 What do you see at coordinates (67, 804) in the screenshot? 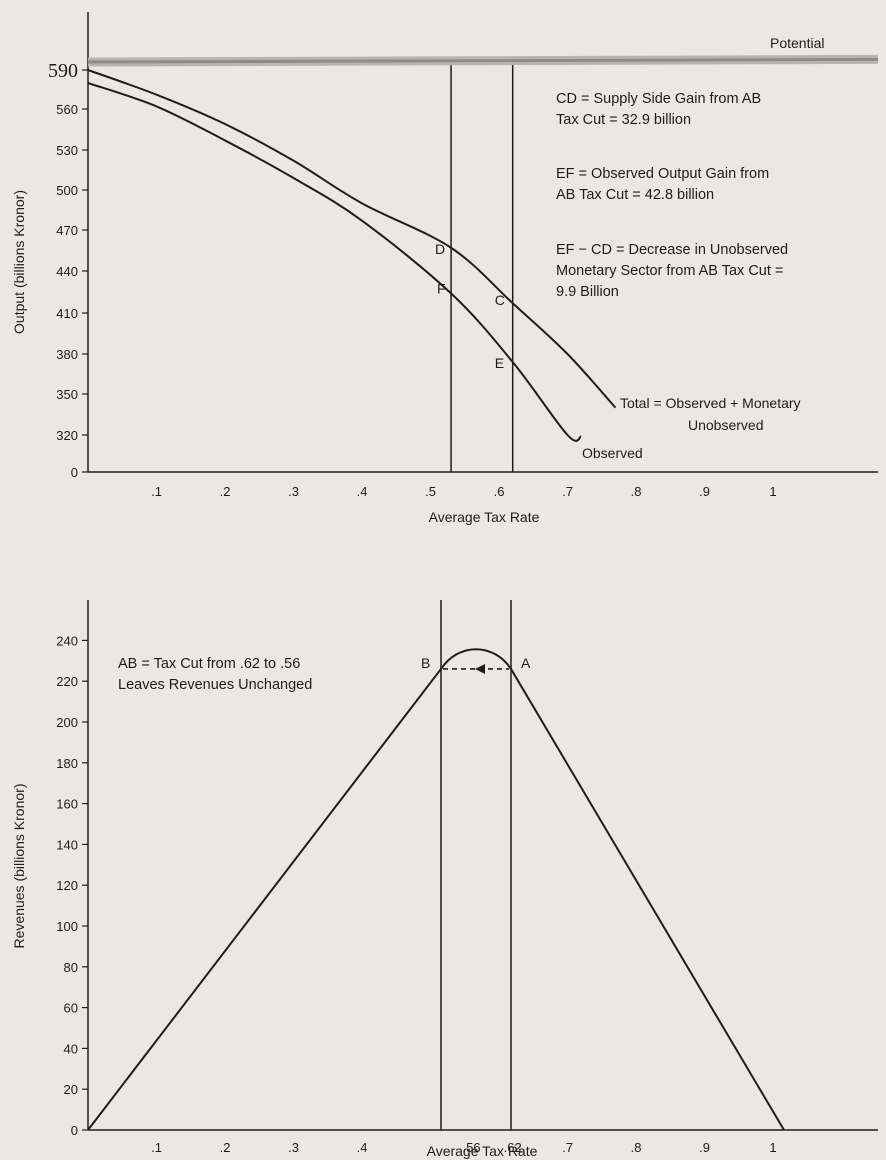
I see `revenue-y-tick-label: 160` at bounding box center [67, 804].